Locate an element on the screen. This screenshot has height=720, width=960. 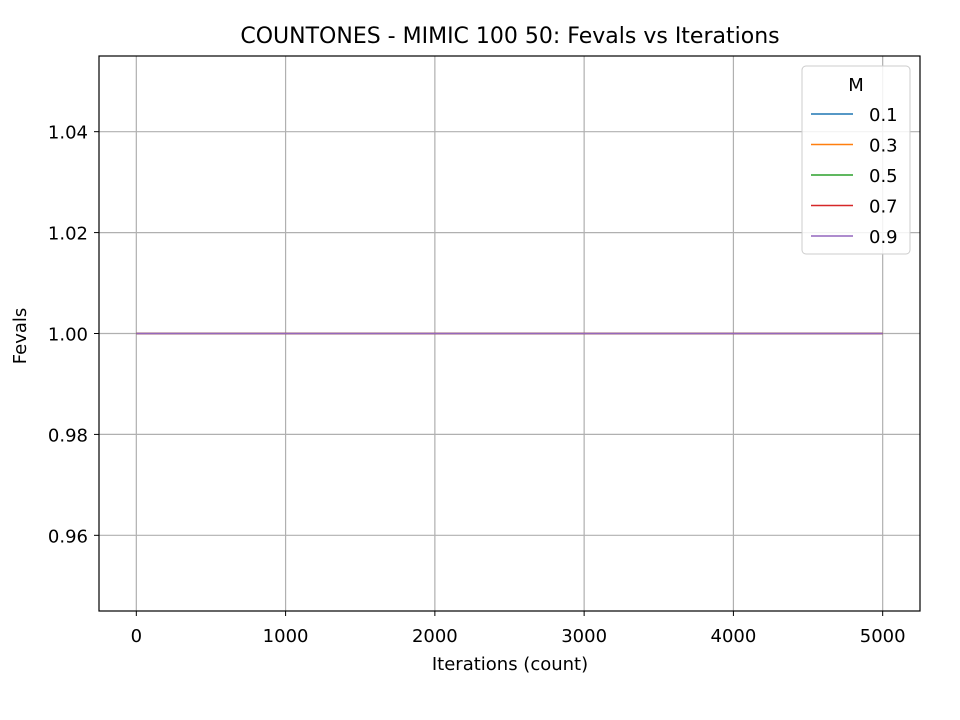
legend: M 0.1 0.3 0.5 0.7 0.9 is located at coordinates (856, 160).